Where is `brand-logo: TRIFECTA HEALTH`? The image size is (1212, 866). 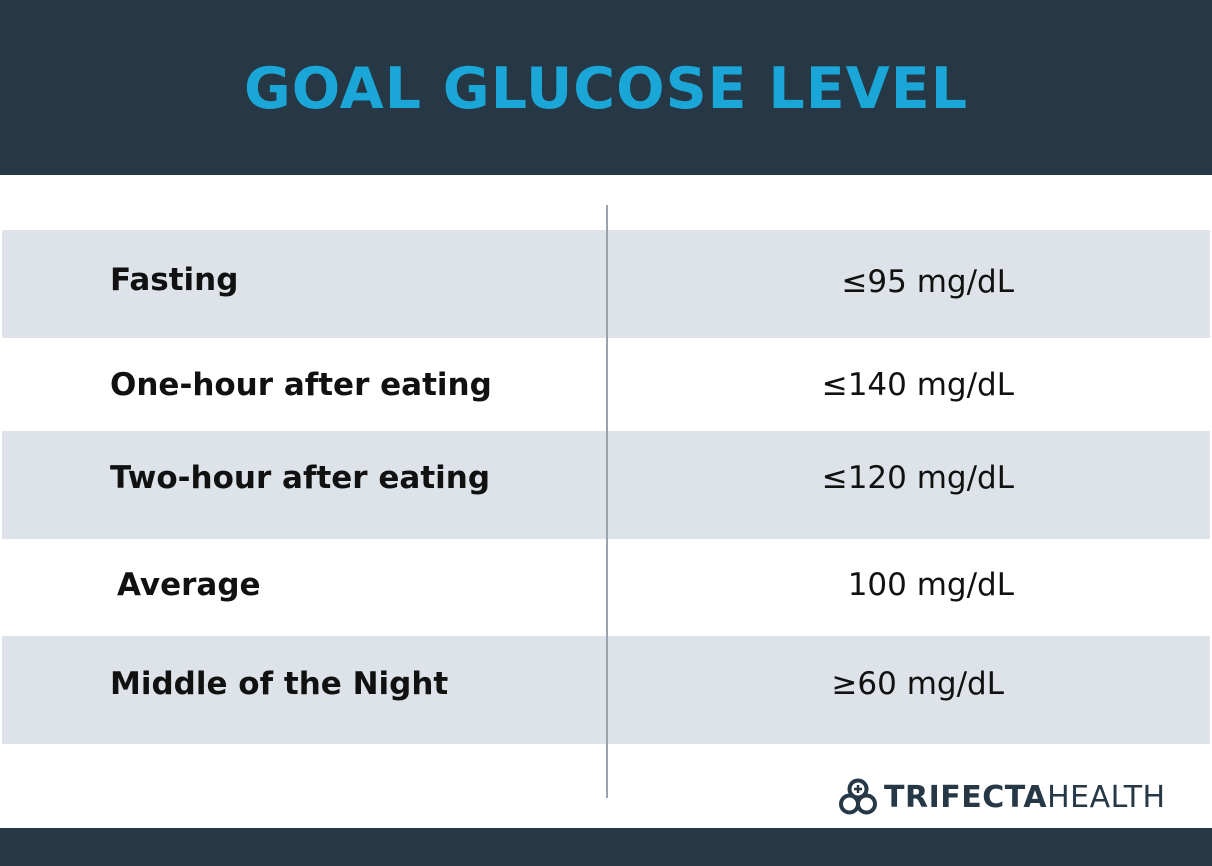
brand-logo: TRIFECTA HEALTH is located at coordinates (1002, 797).